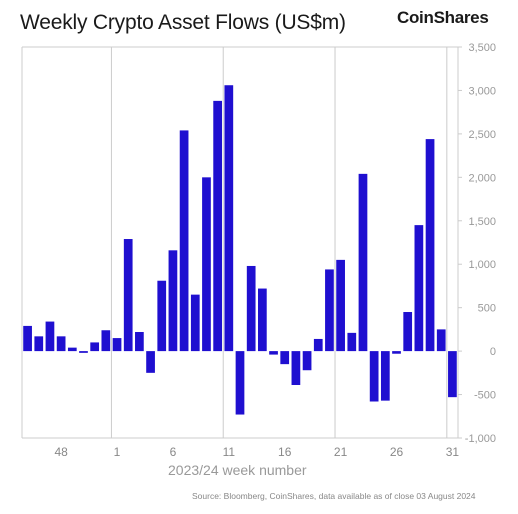  Describe the element at coordinates (482, 91) in the screenshot. I see `y-tick-label: 3,000` at that location.